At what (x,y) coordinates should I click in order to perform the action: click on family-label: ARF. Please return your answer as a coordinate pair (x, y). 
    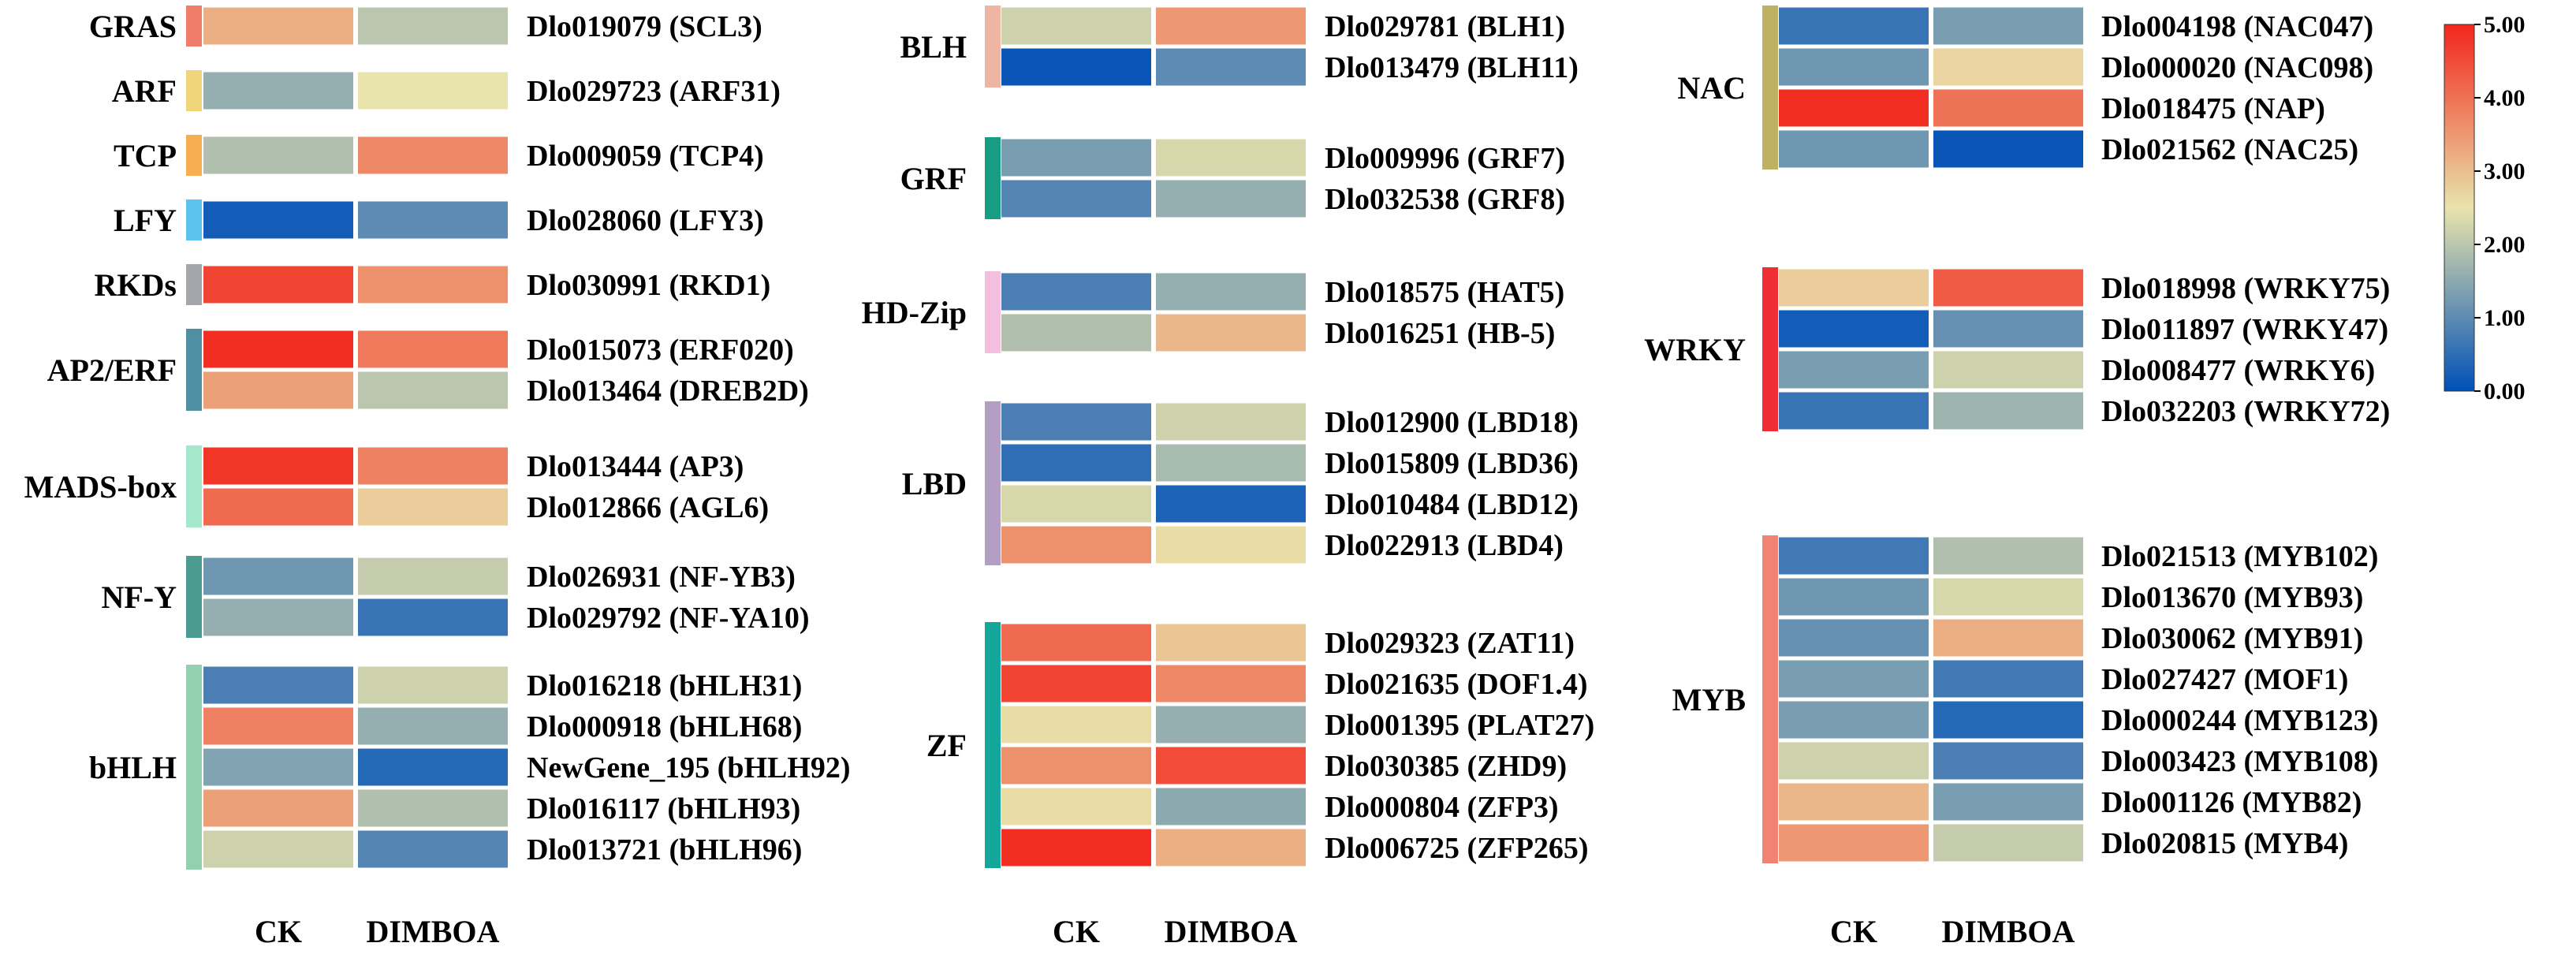
    Looking at the image, I should click on (144, 91).